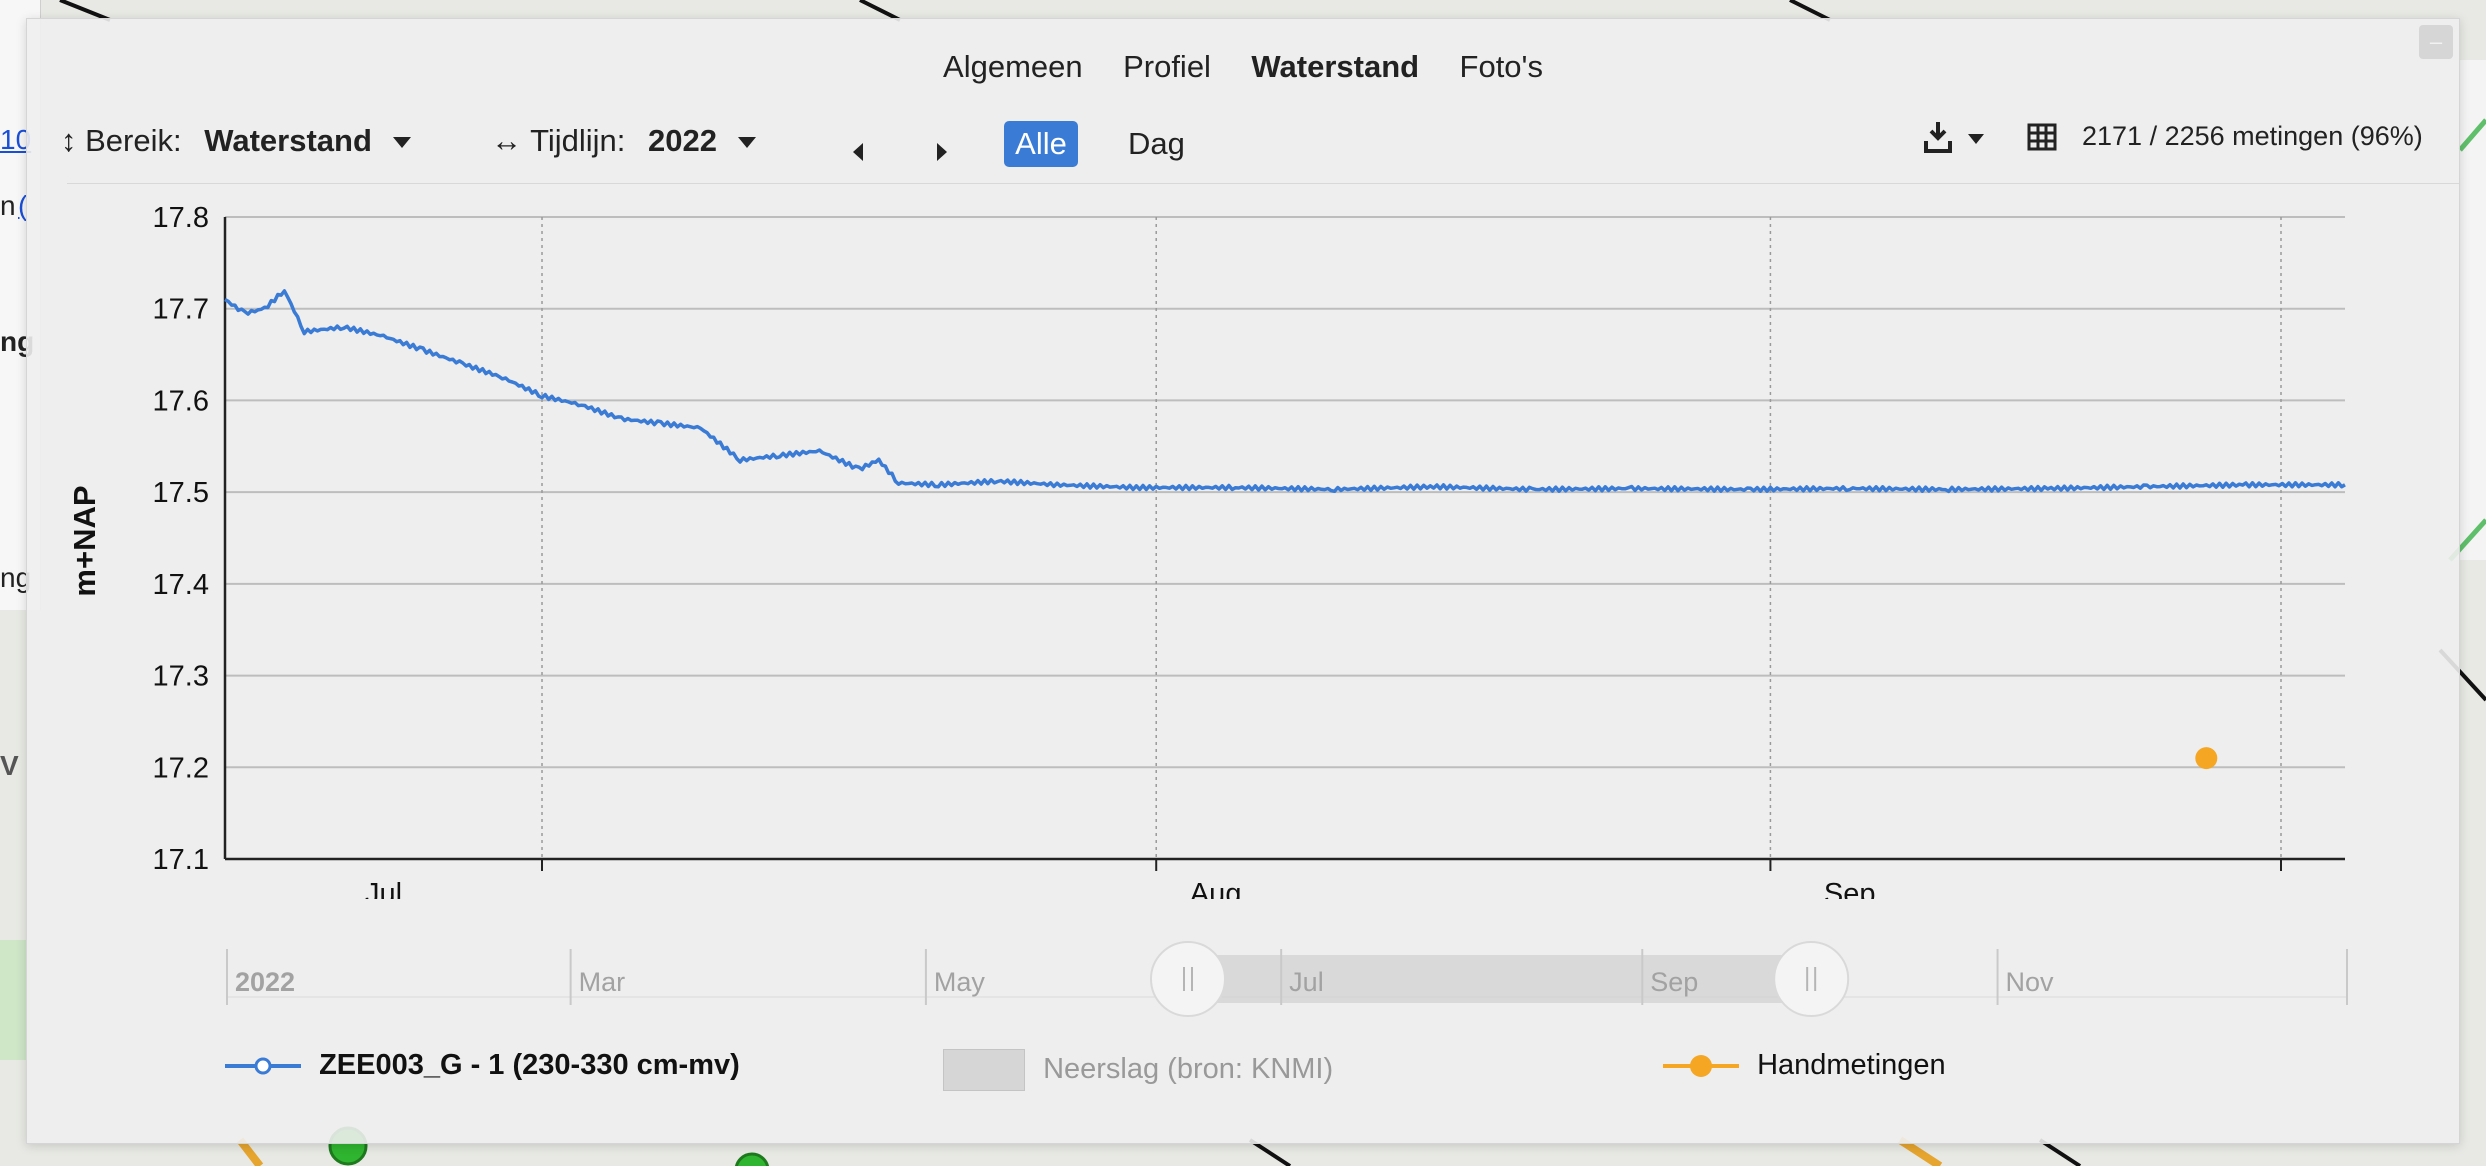 Image resolution: width=2486 pixels, height=1166 pixels. I want to click on table-button, so click(2042, 141).